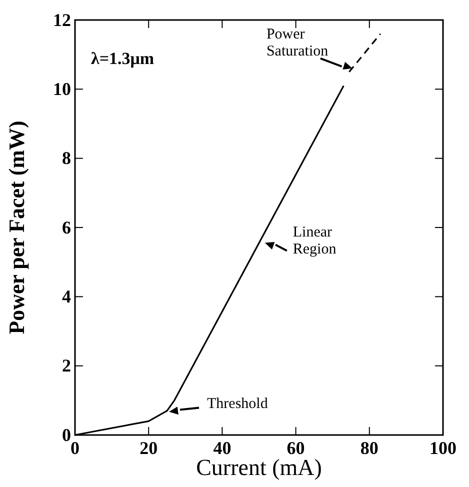 The height and width of the screenshot is (487, 469). What do you see at coordinates (66, 366) in the screenshot?
I see `y-tick-label: 2` at bounding box center [66, 366].